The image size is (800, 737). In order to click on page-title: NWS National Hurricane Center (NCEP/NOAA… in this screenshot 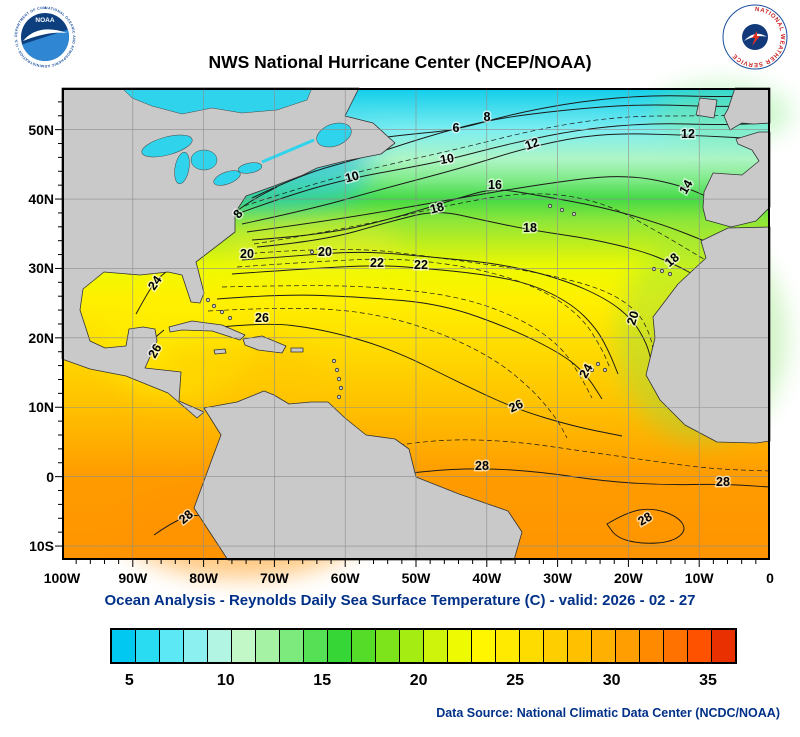, I will do `click(400, 62)`.